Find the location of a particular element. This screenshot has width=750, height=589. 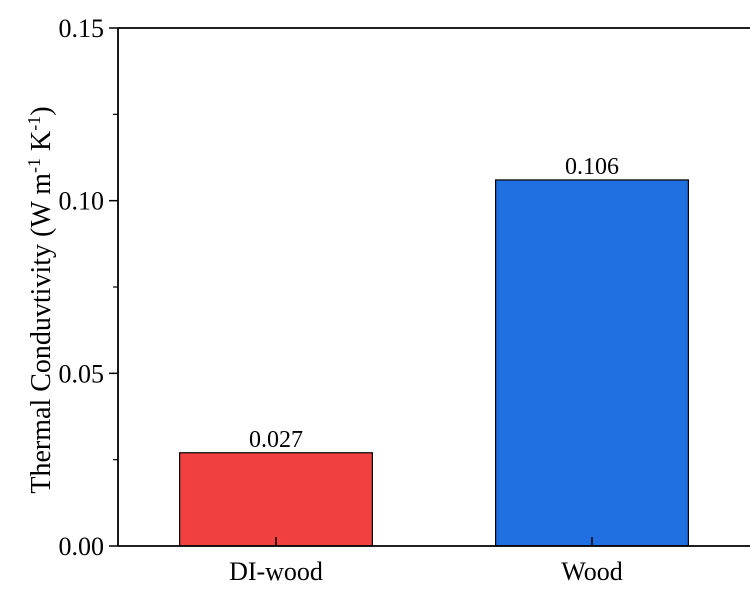

y-tick-label: 0.05 is located at coordinates (82, 373).